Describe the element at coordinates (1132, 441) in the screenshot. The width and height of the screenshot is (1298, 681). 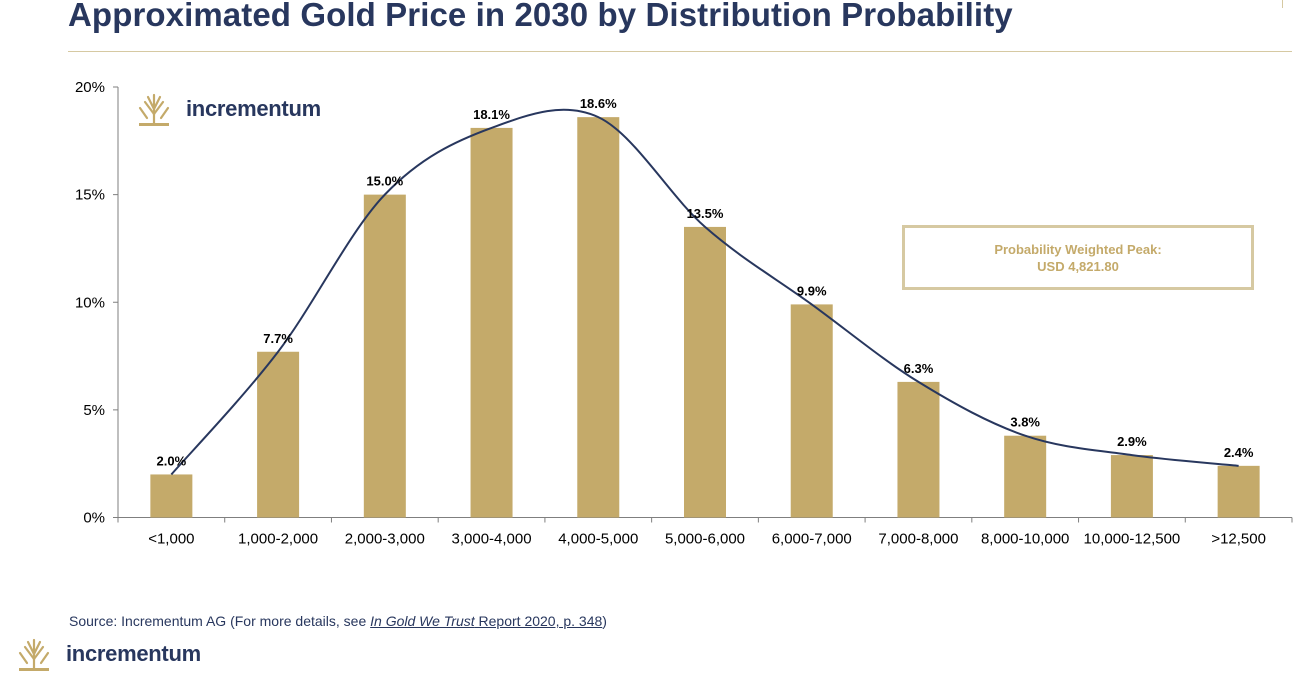
I see `data-label: 2.9%` at that location.